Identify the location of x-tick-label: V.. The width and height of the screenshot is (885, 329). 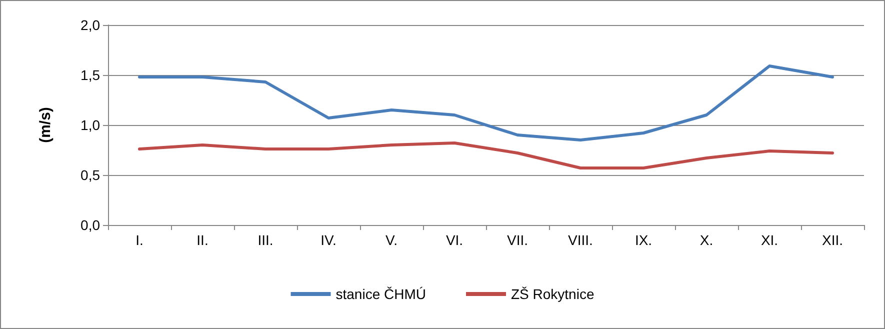
(392, 240).